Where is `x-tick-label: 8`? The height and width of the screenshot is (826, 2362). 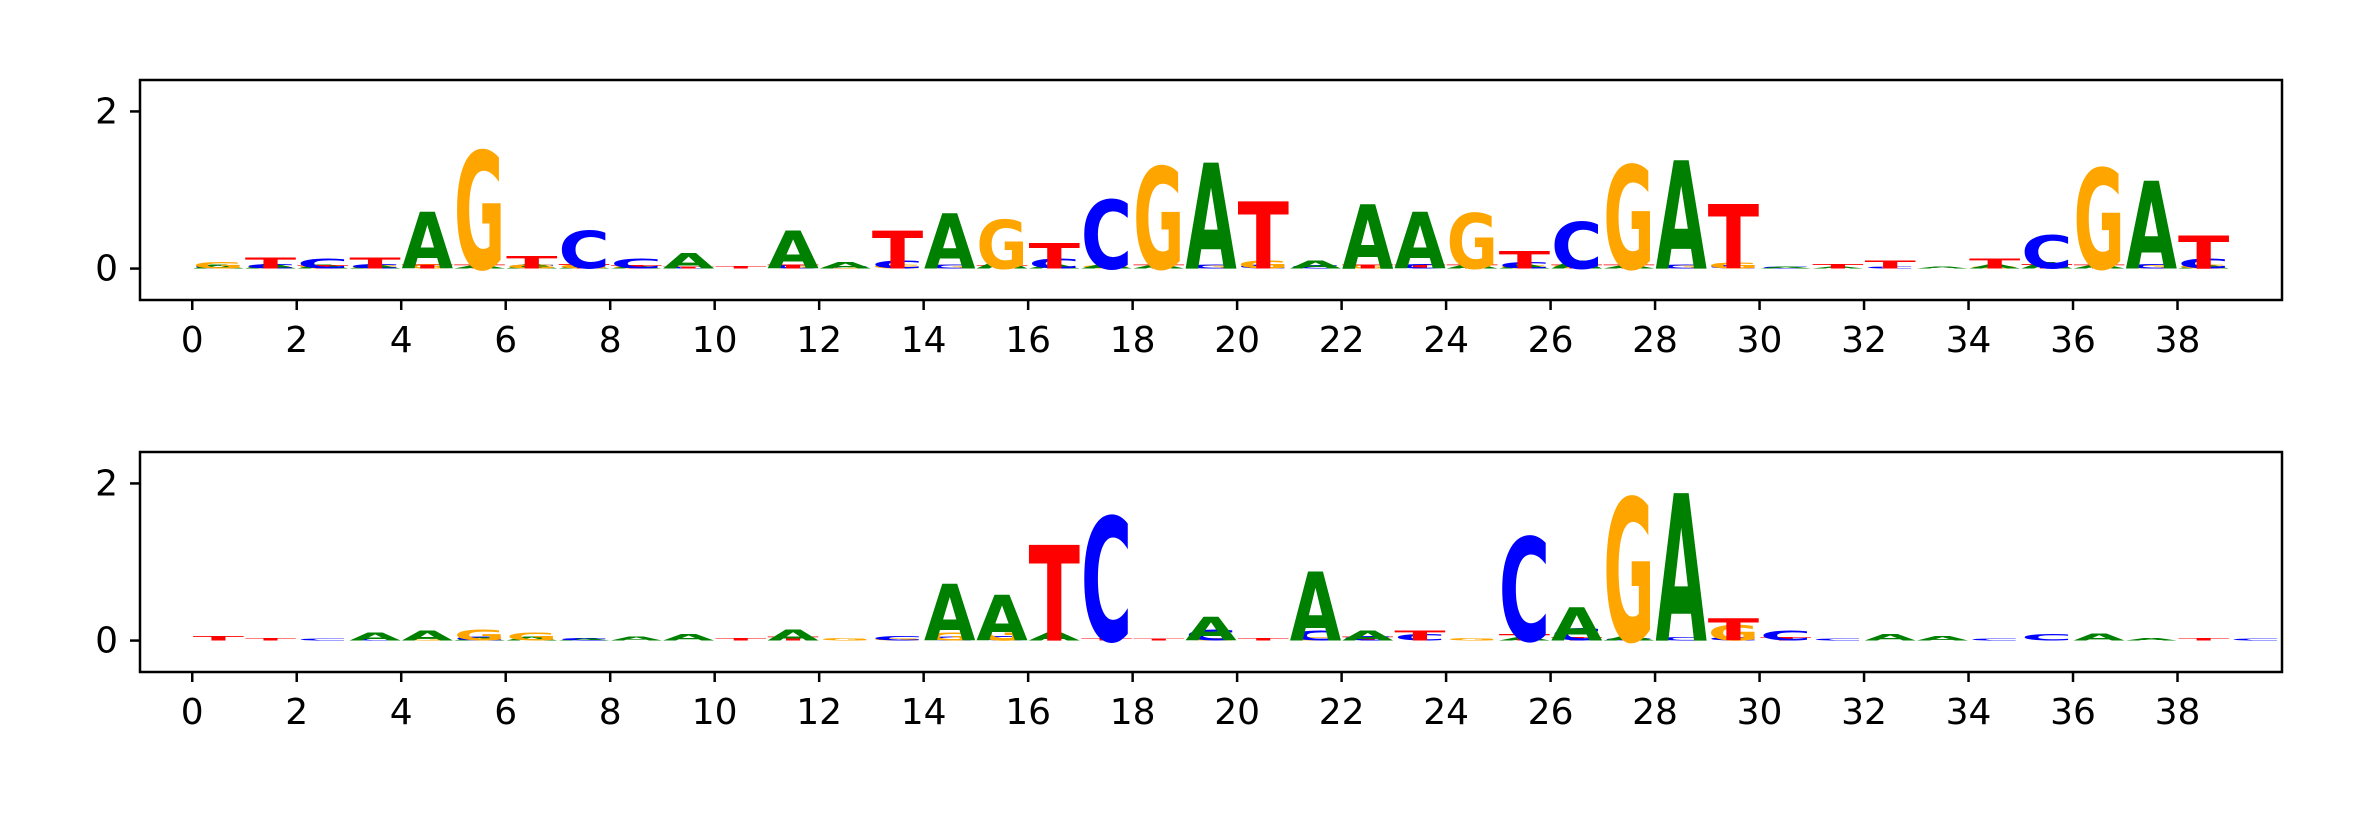 x-tick-label: 8 is located at coordinates (610, 340).